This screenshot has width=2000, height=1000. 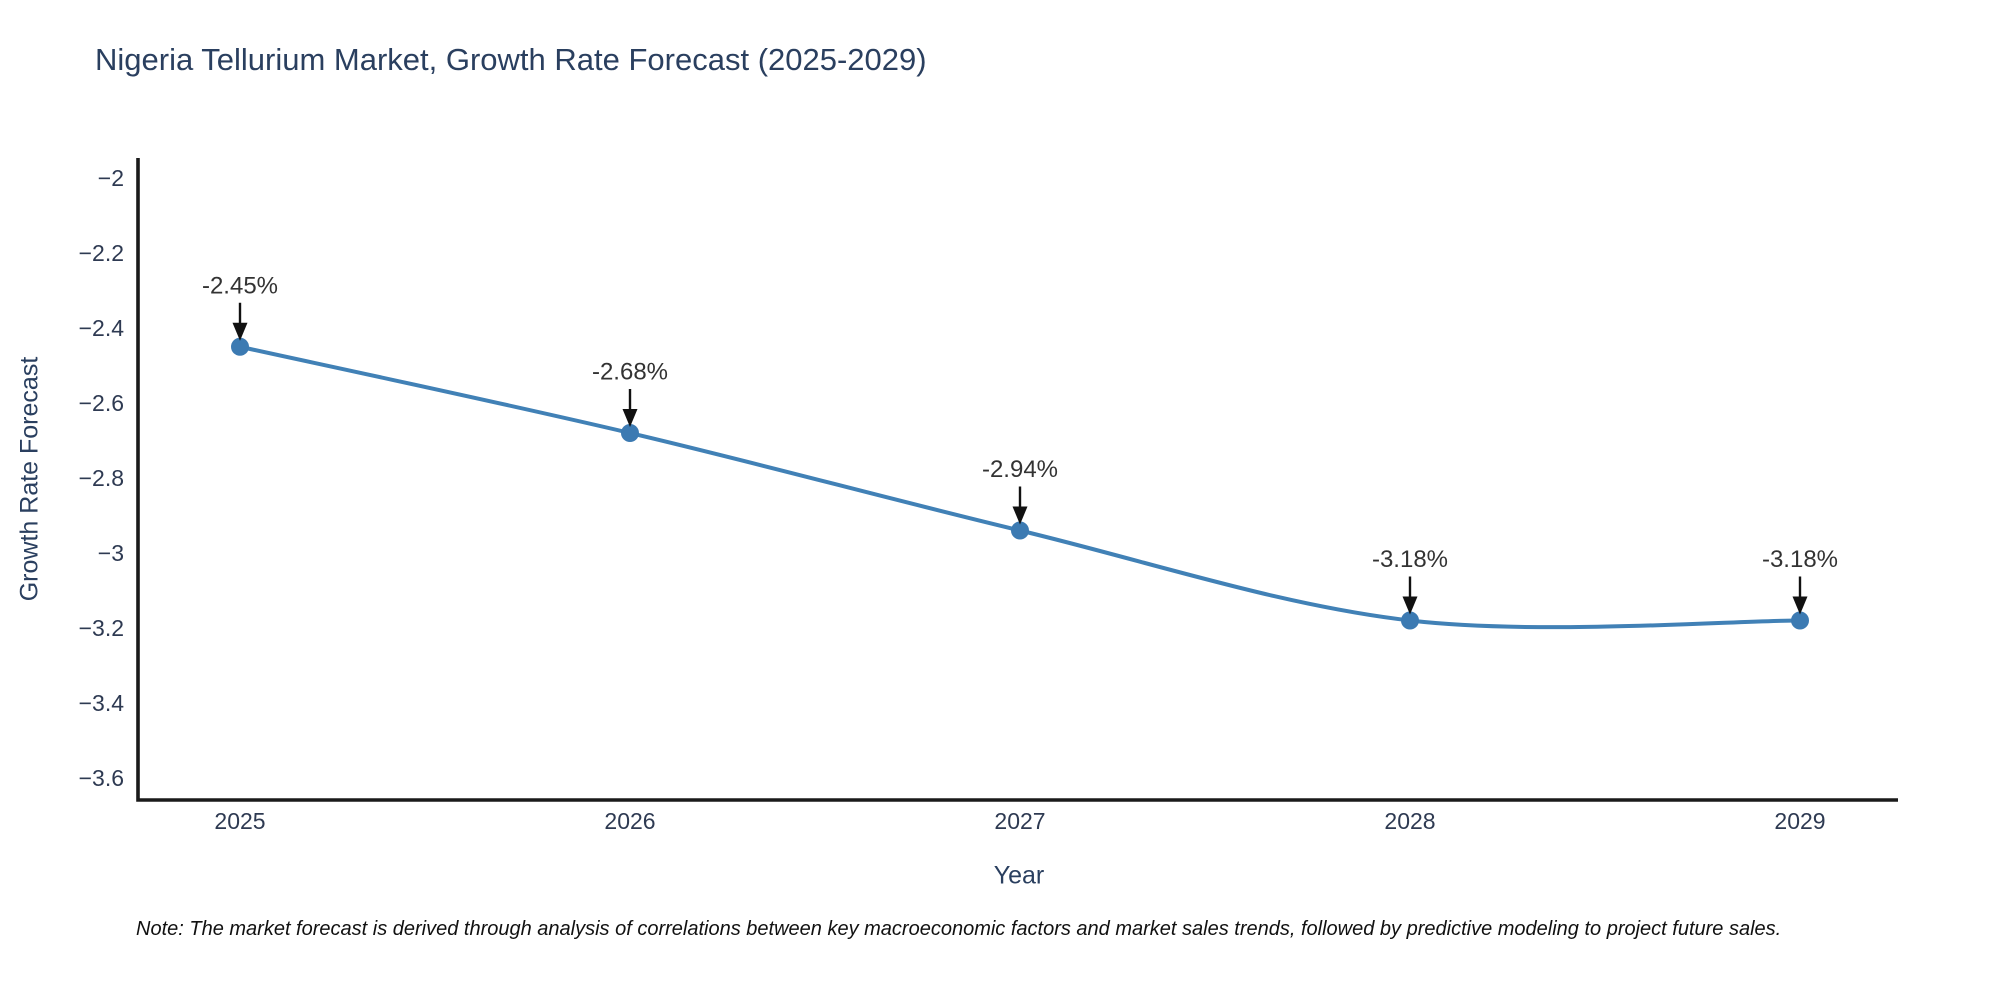 I want to click on x-tick-label: 2027, so click(x=1019, y=821).